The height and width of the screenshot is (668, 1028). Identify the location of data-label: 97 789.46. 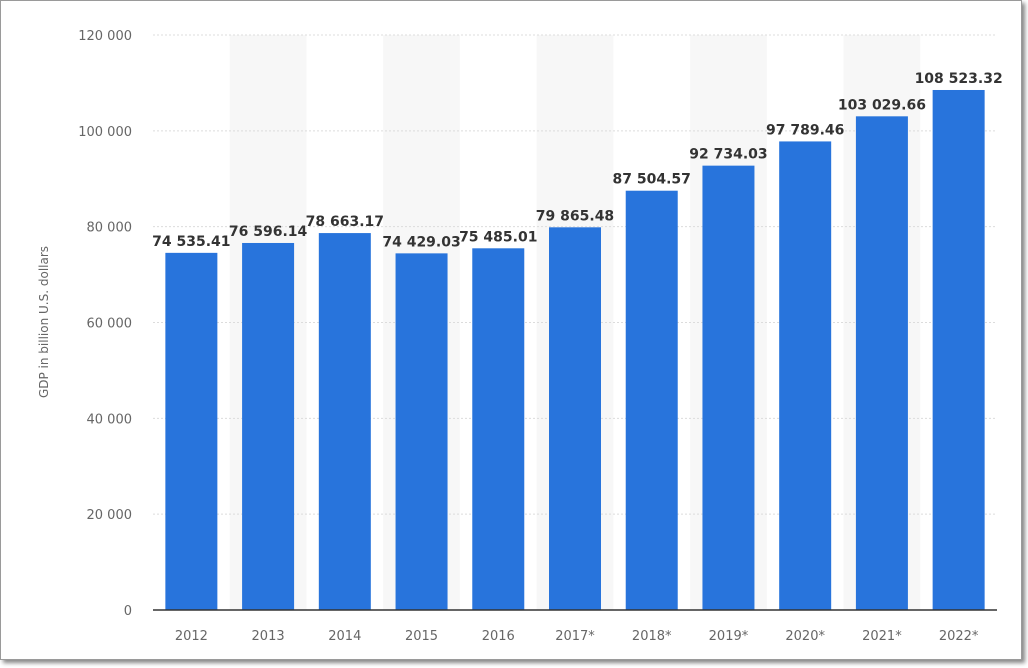
(805, 130).